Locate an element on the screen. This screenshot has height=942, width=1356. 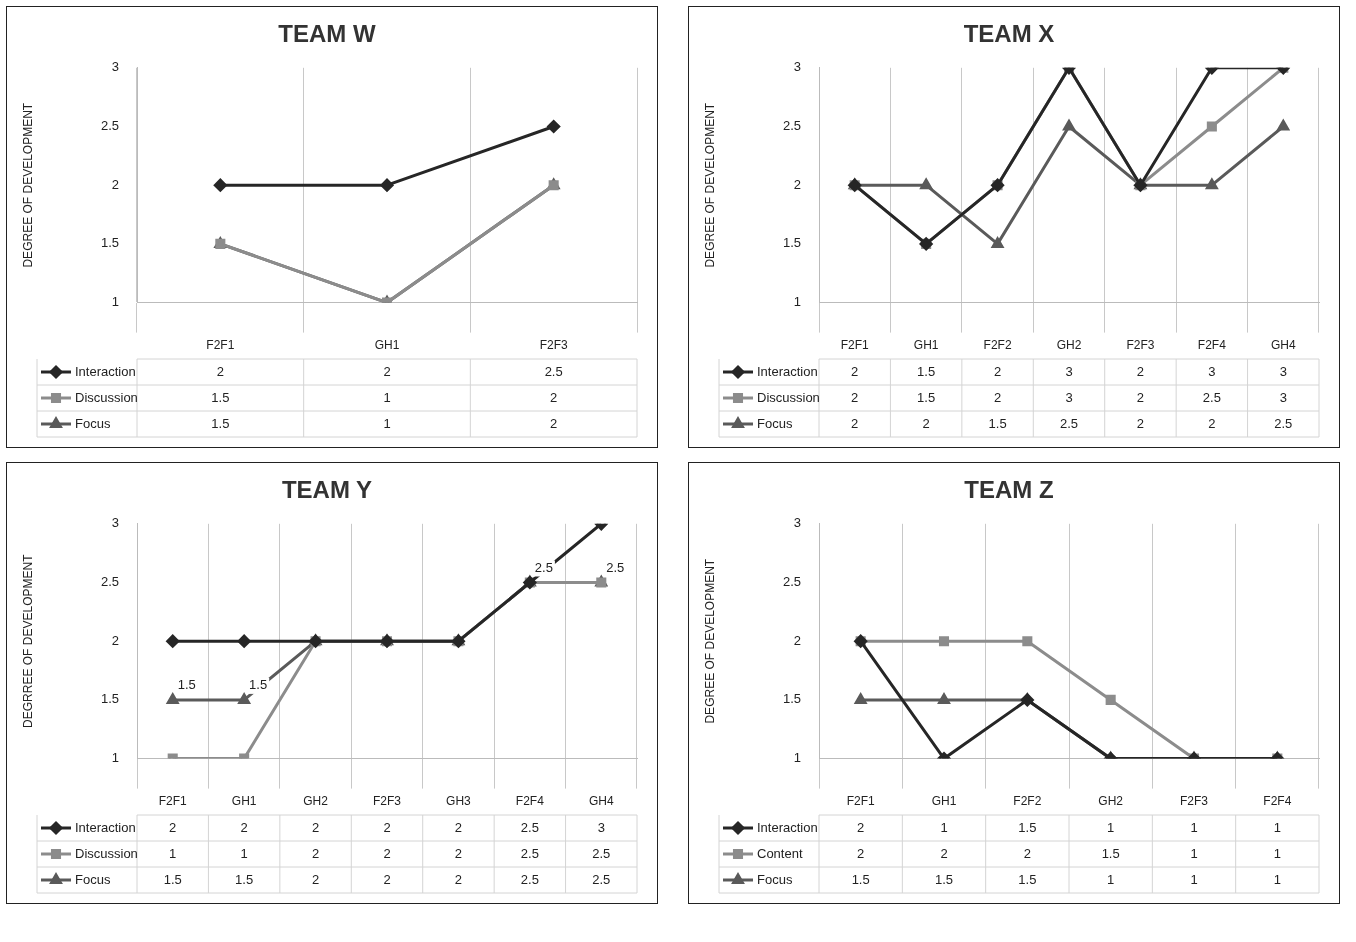
chart-title: TEAM Z is located at coordinates (1009, 490).